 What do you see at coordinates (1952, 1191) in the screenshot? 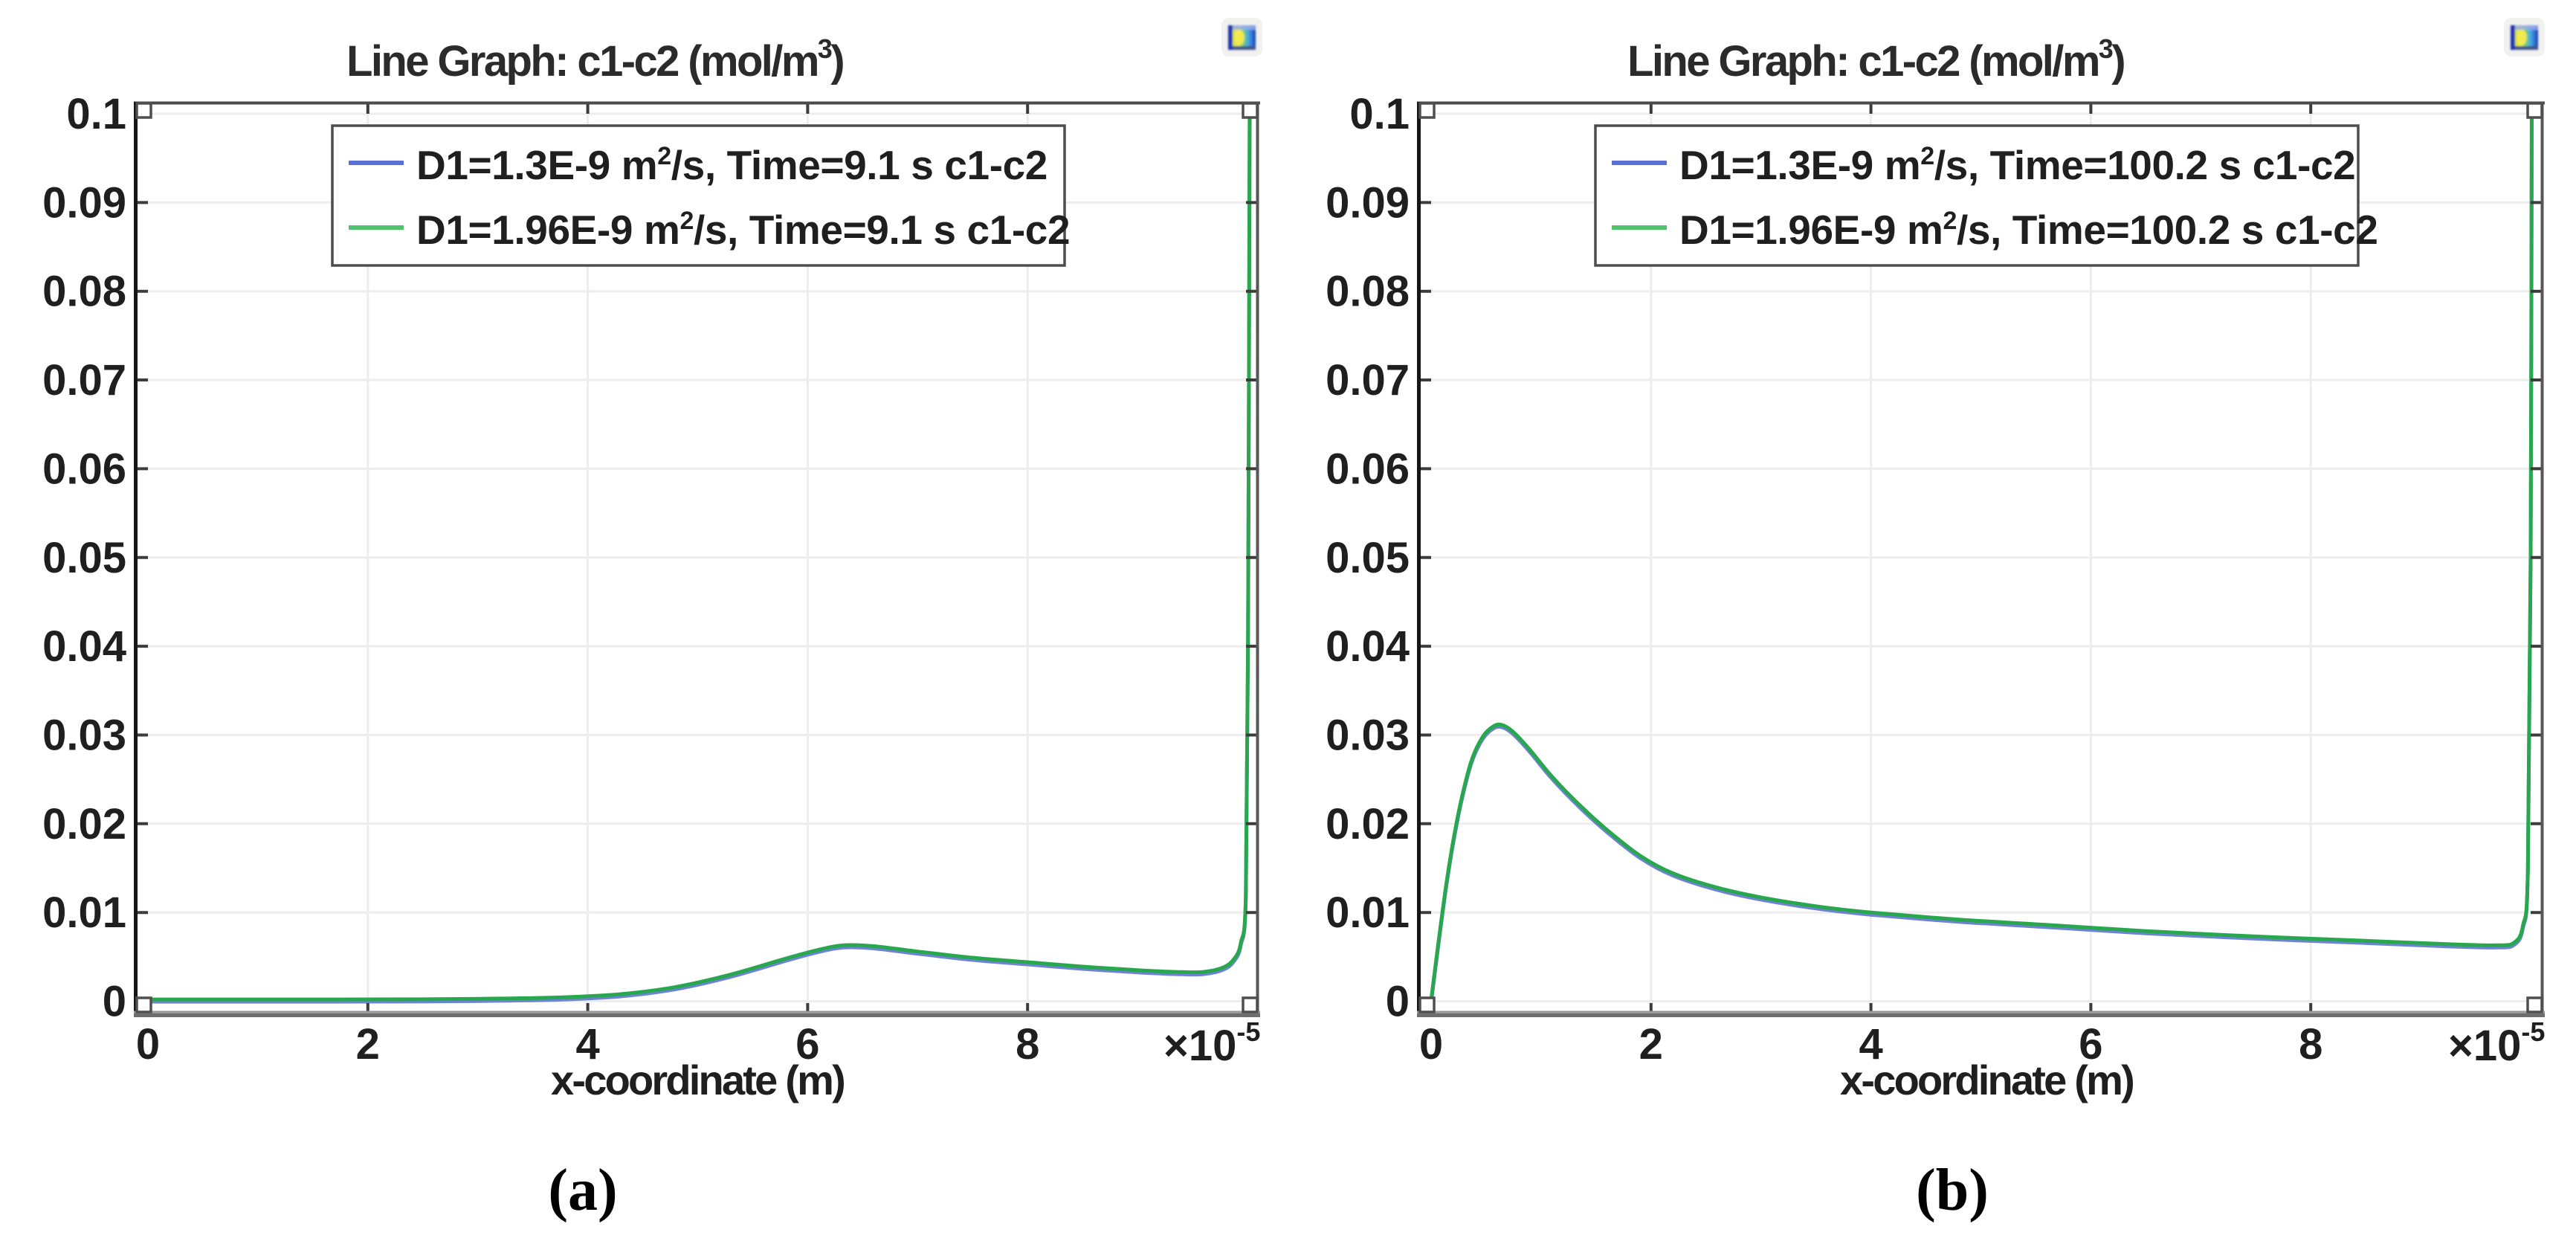
I see `svg-text: (b)` at bounding box center [1952, 1191].